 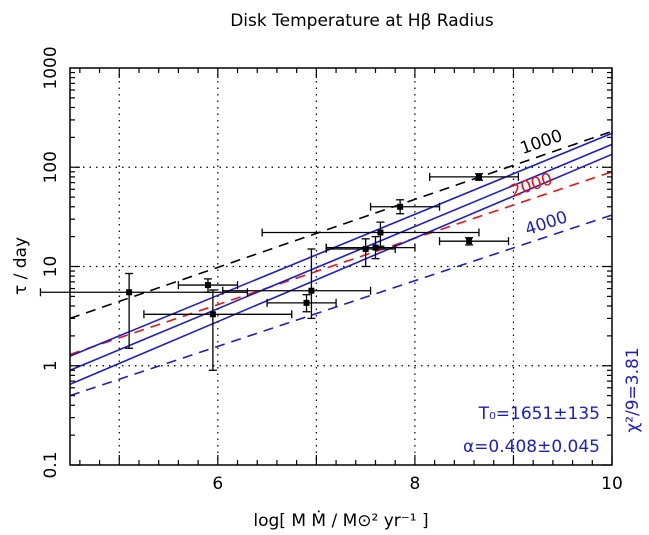 What do you see at coordinates (633, 389) in the screenshot?
I see `chi2-annotation: χ²/9=3.81` at bounding box center [633, 389].